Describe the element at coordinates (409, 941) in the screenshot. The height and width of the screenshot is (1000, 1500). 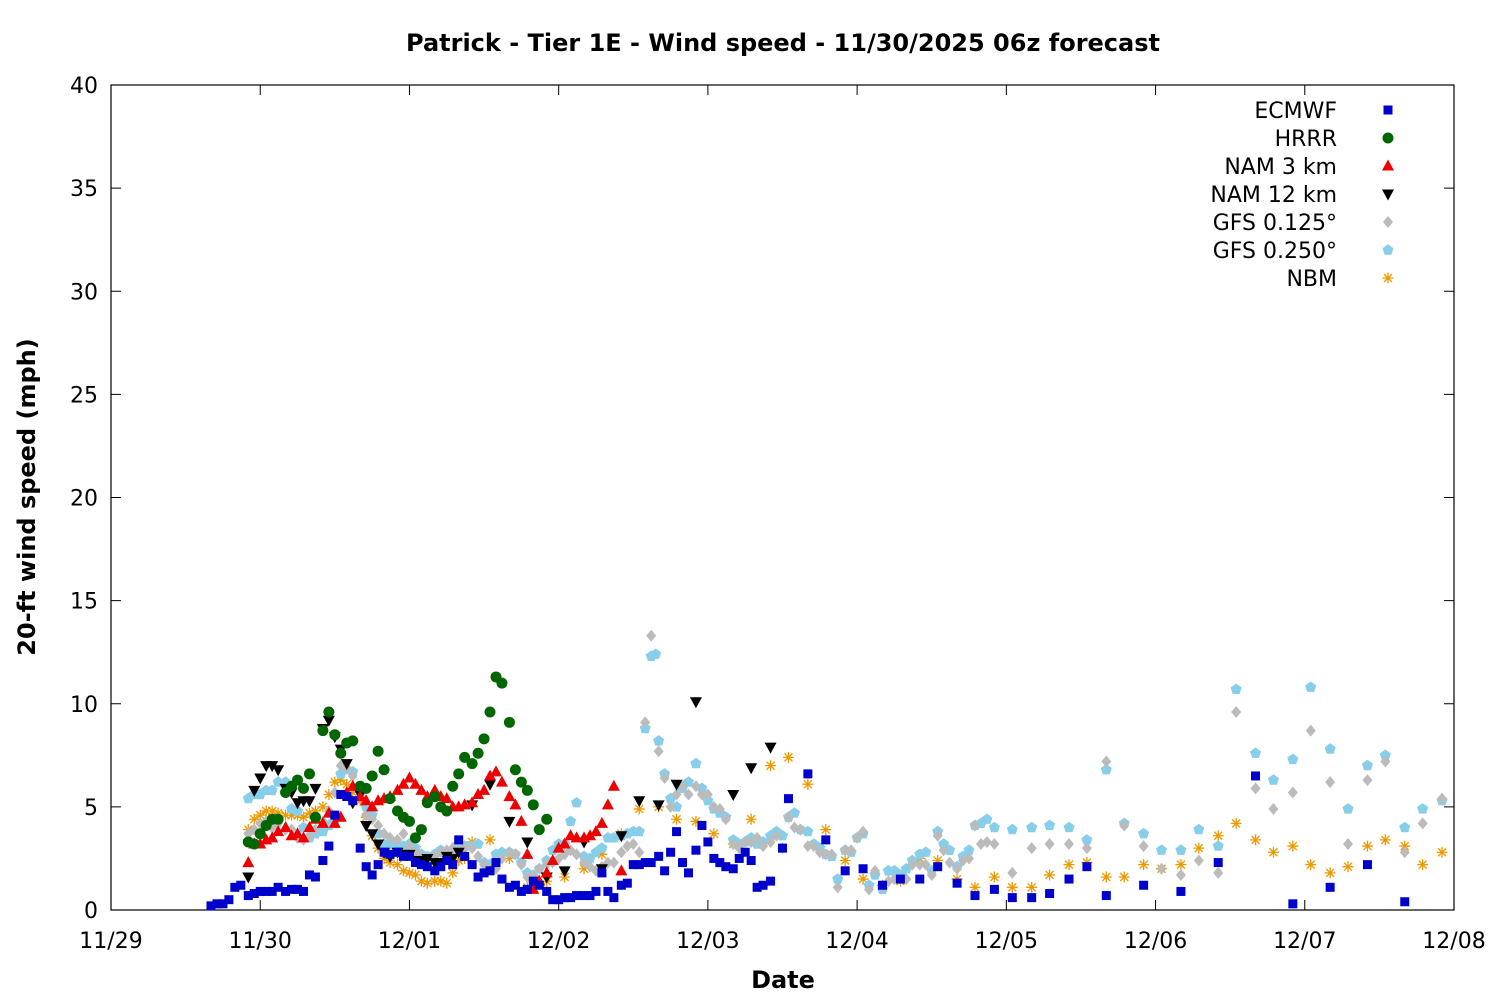
I see `x-tick-label: 12/01` at that location.